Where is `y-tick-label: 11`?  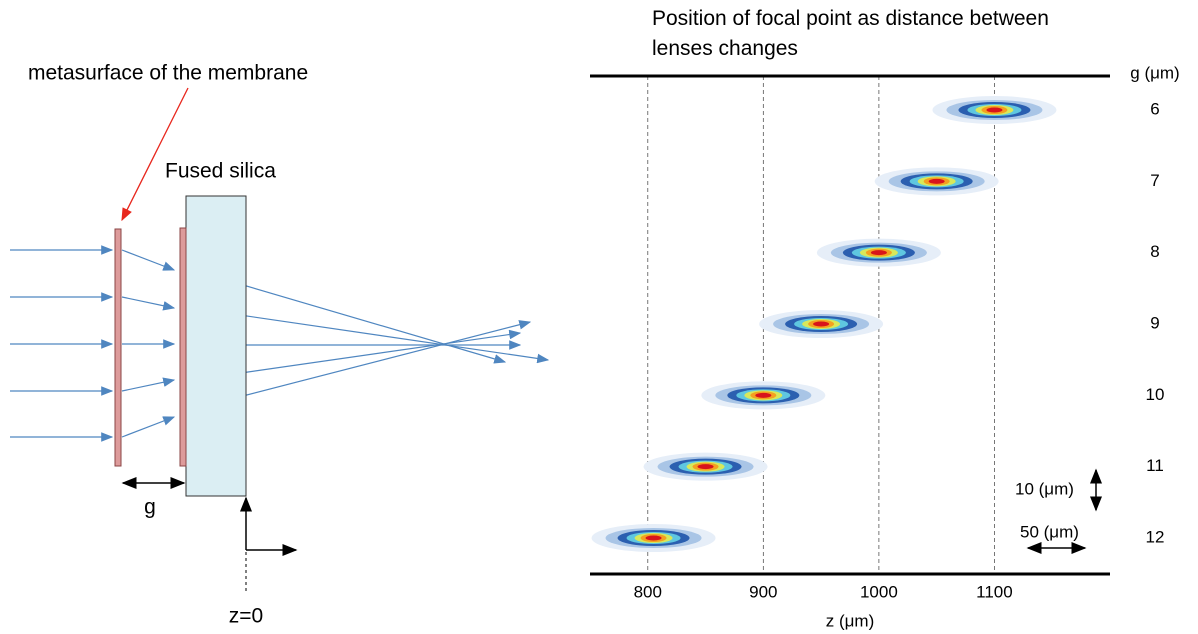 y-tick-label: 11 is located at coordinates (1155, 465).